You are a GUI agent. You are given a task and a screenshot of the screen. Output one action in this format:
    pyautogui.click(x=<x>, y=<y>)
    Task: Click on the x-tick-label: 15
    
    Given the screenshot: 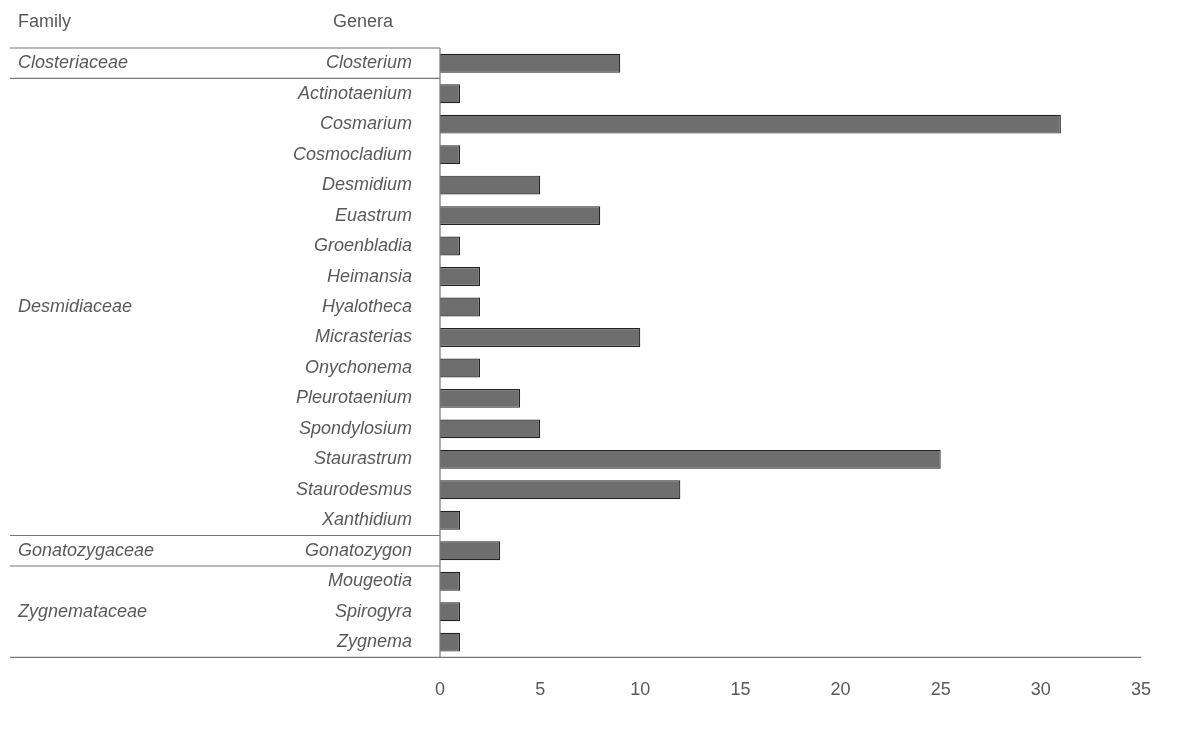 What is the action you would take?
    pyautogui.click(x=740, y=689)
    